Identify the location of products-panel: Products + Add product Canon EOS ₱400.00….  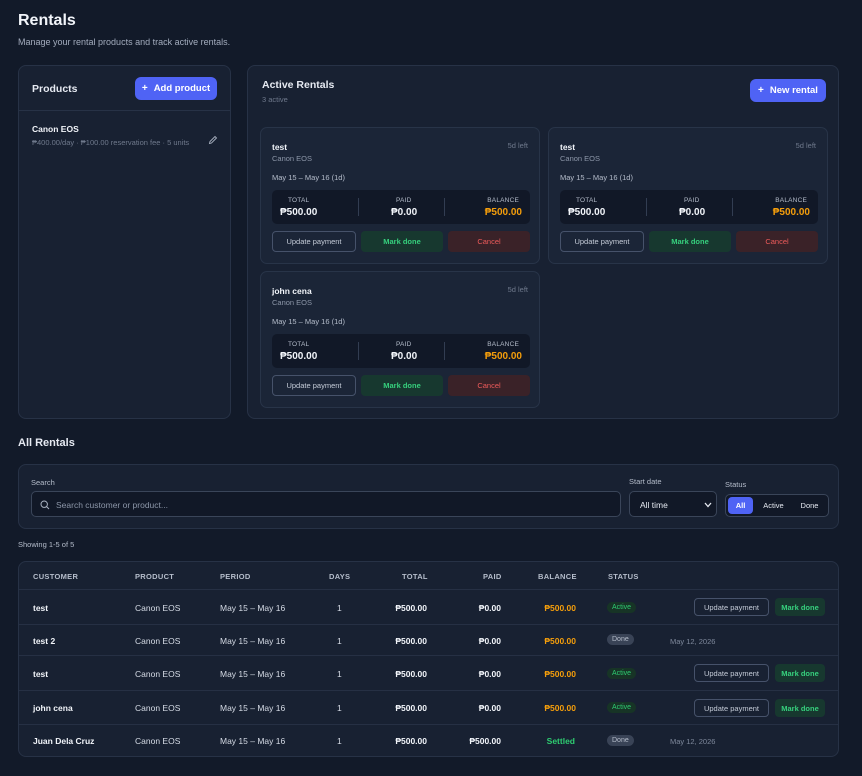
(124, 242).